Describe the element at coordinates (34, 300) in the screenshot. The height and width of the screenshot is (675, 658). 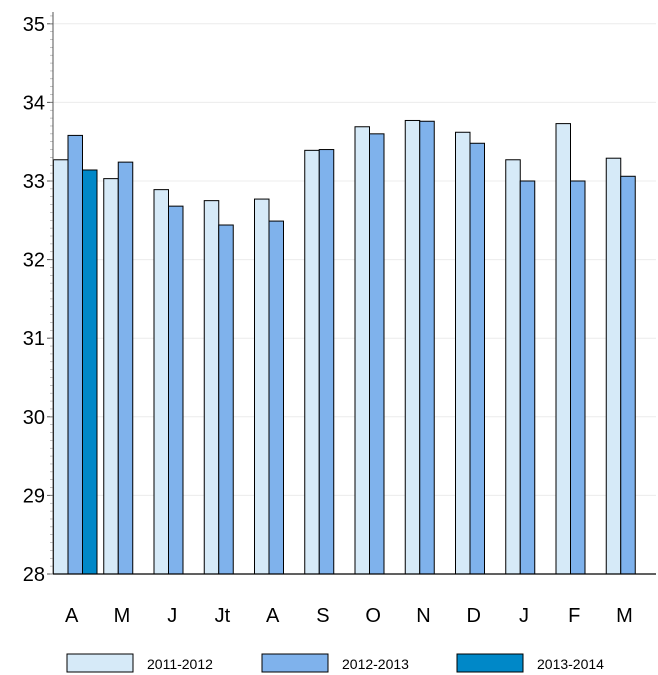
I see `y-axis-tick-labels: 28 29 30 31 32 33 34 35` at that location.